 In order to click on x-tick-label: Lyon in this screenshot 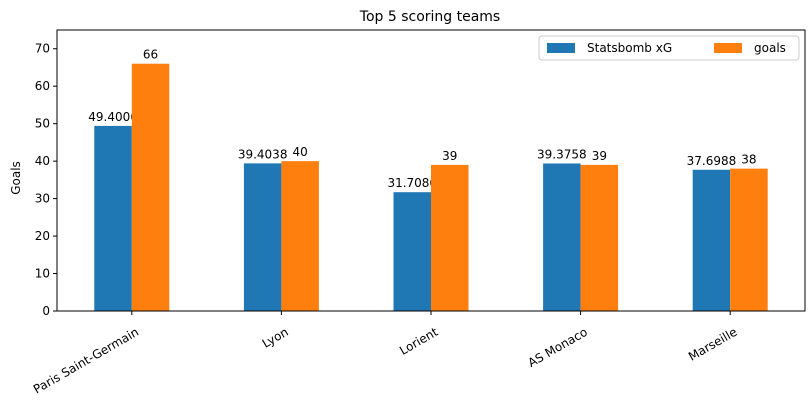, I will do `click(275, 338)`.